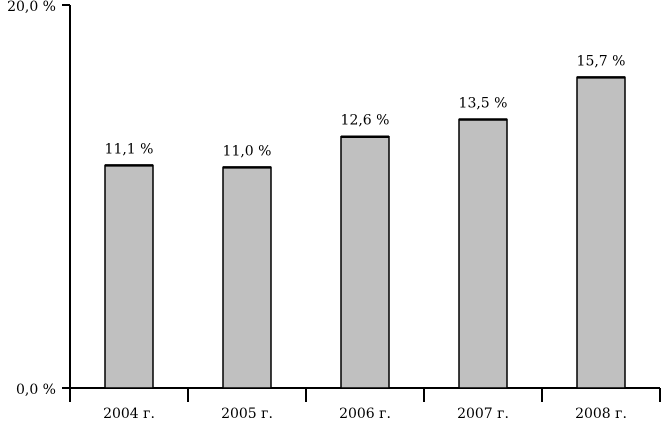  What do you see at coordinates (601, 413) in the screenshot?
I see `x-tick-label: 2008 г.` at bounding box center [601, 413].